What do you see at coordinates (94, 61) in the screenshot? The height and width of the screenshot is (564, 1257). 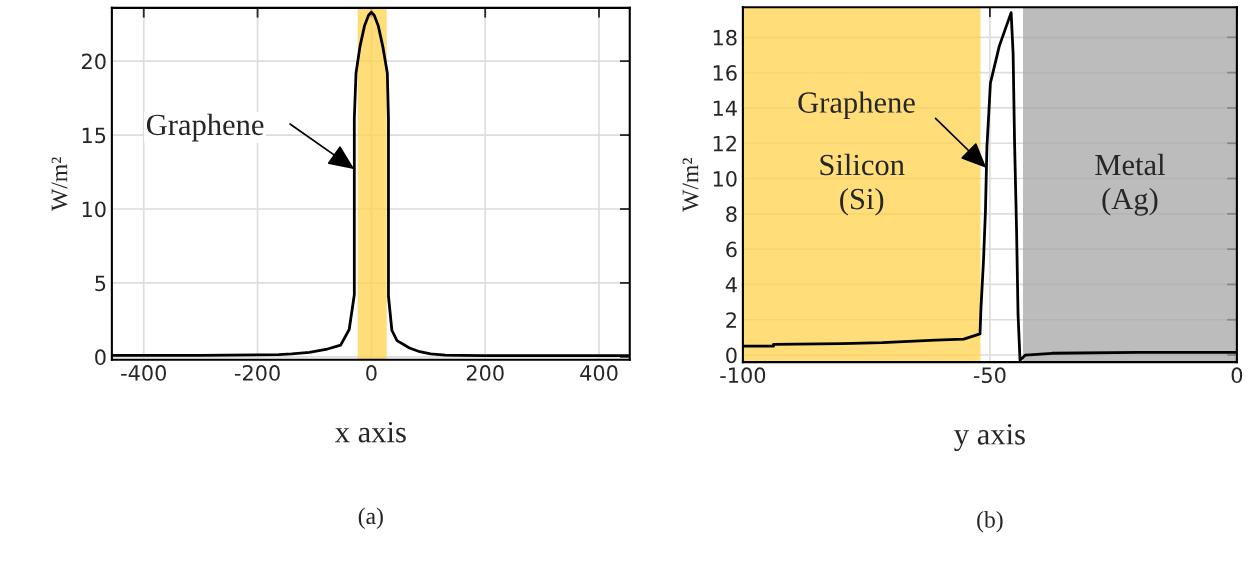 I see `y-tick-label: 20` at bounding box center [94, 61].